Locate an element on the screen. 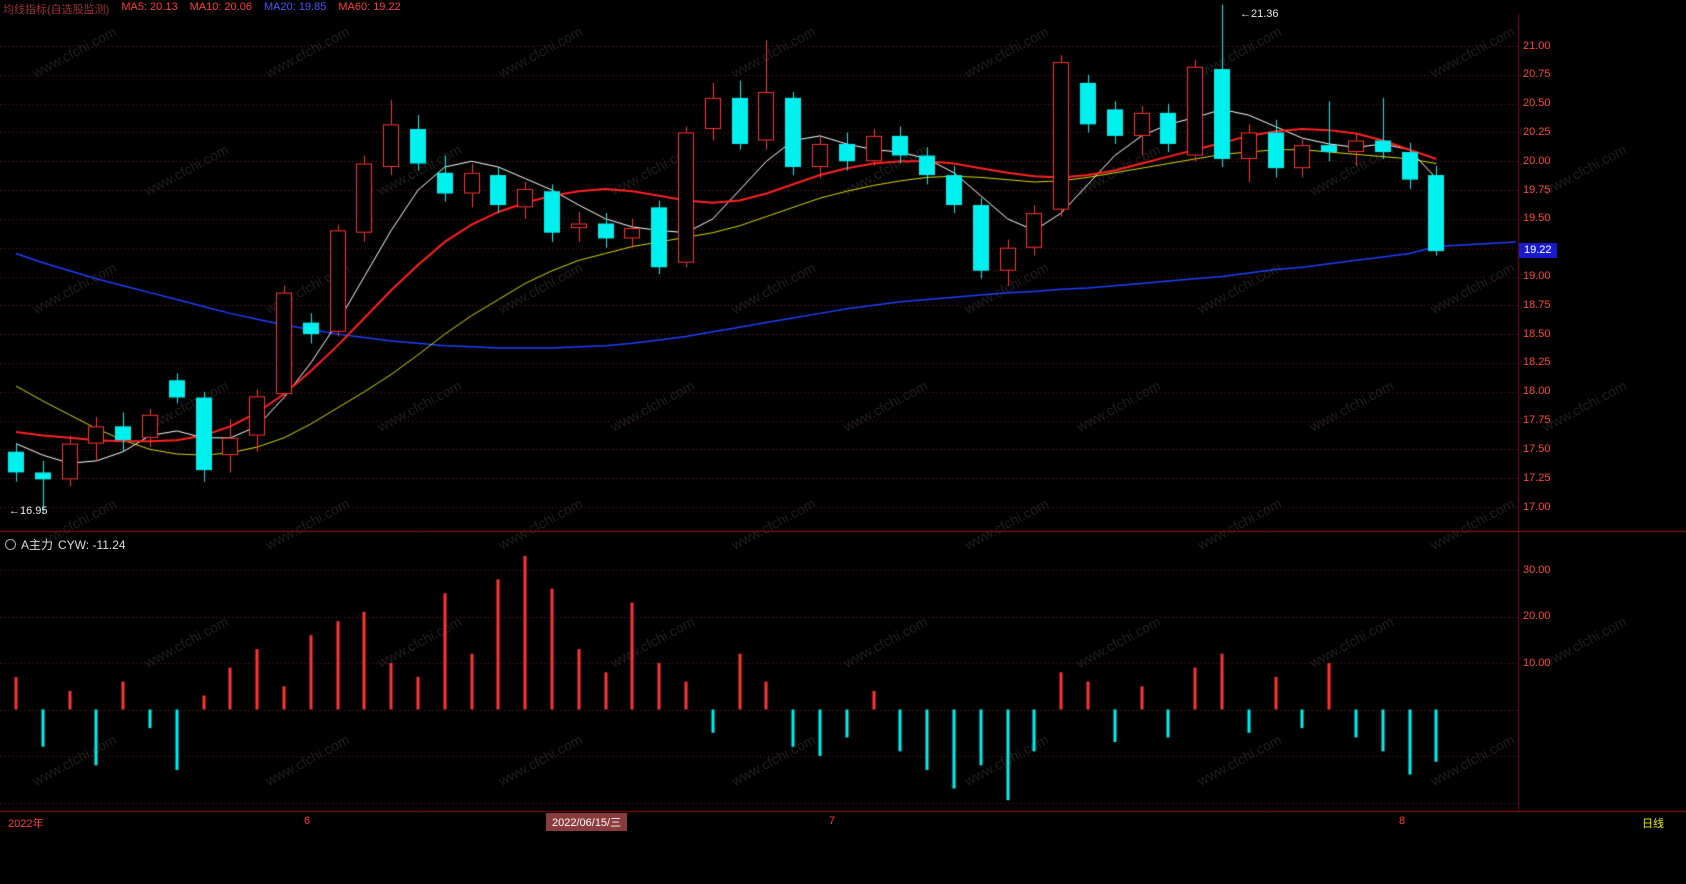 Image resolution: width=1686 pixels, height=884 pixels. header-segment-3: MA20: 19.85 is located at coordinates (295, 7).